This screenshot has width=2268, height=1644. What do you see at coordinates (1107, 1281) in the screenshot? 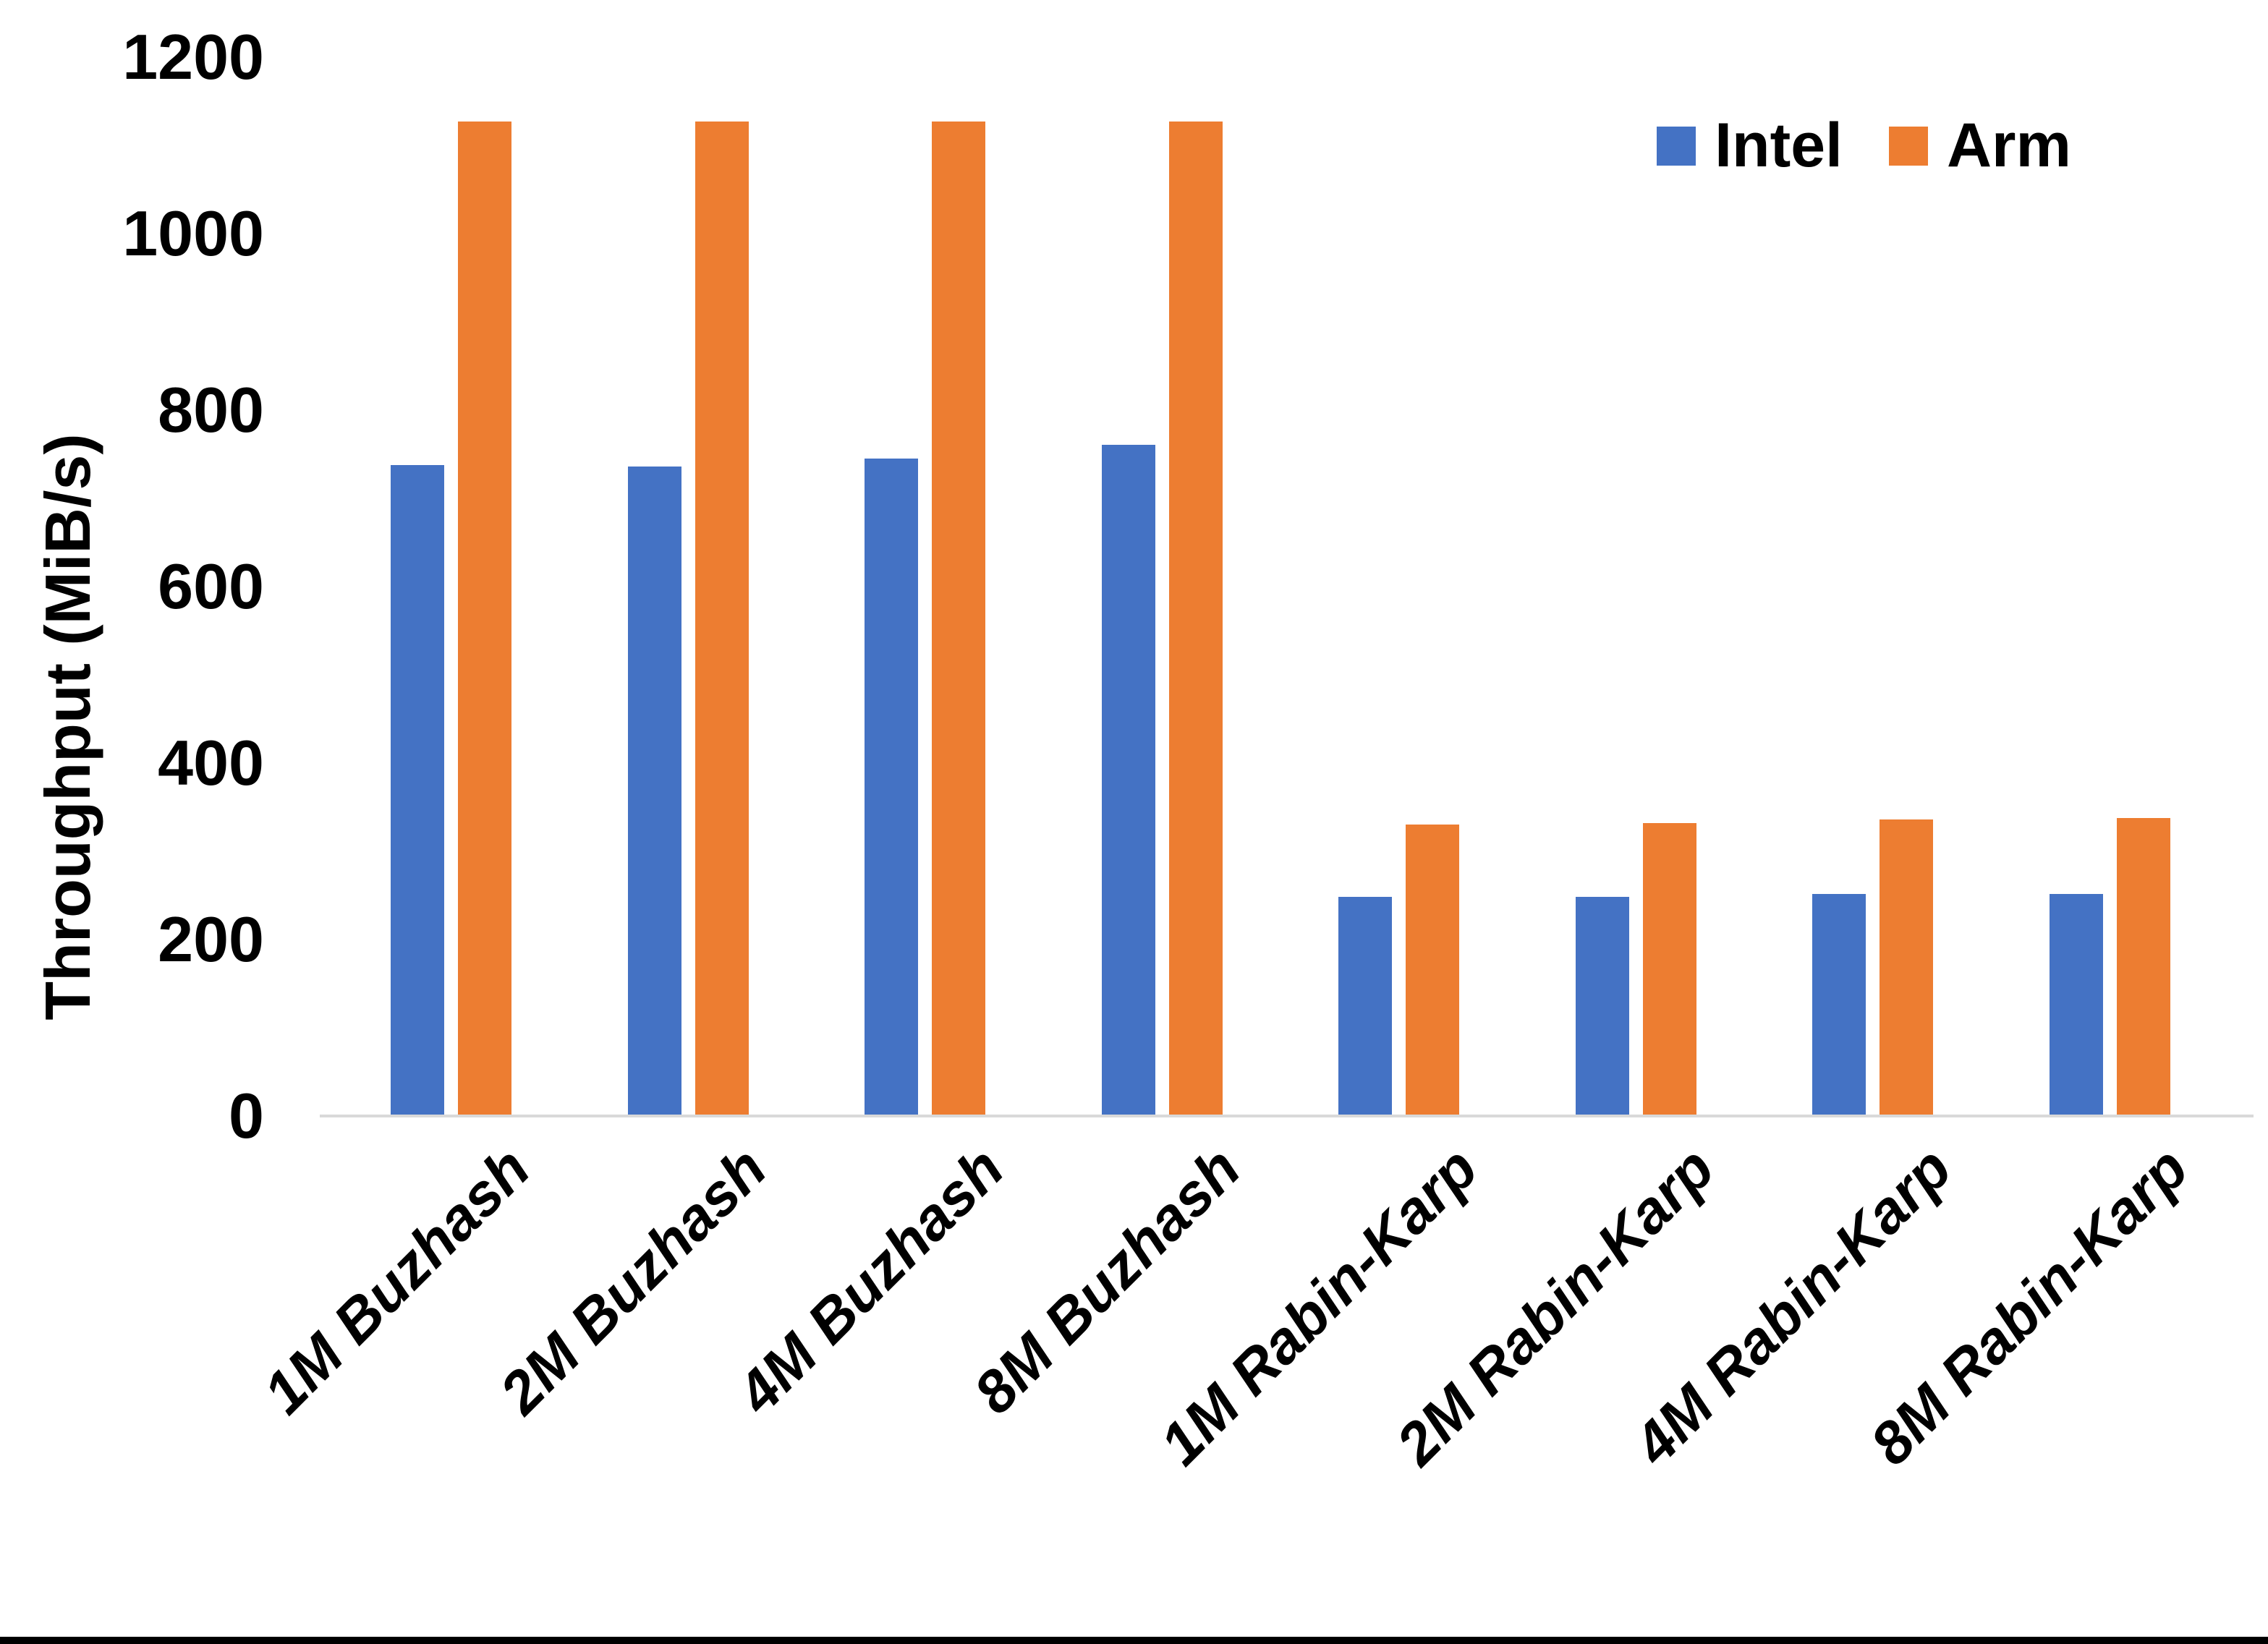
I see `x-tick-label: 8M Buzhash` at bounding box center [1107, 1281].